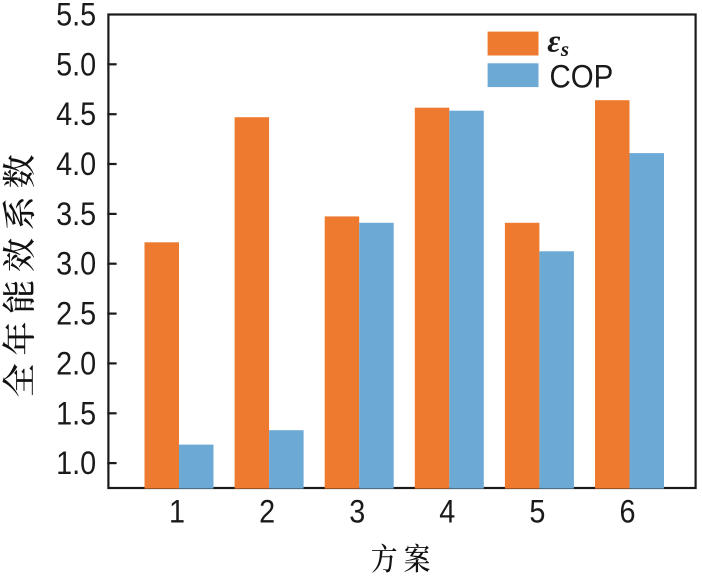  I want to click on svg-text: 2, so click(267, 512).